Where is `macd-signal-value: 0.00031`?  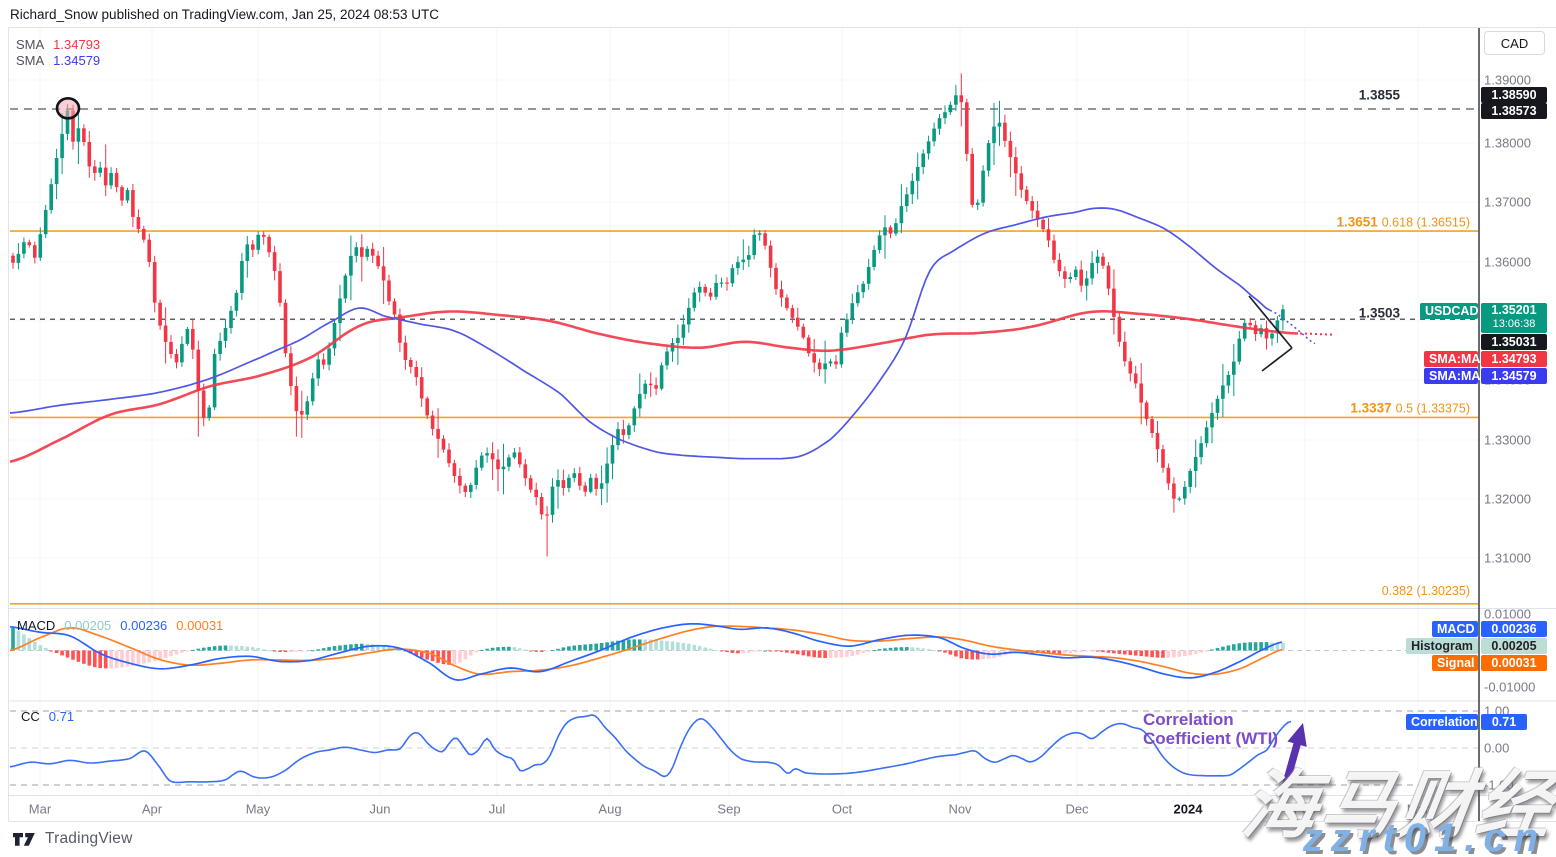 macd-signal-value: 0.00031 is located at coordinates (200, 625).